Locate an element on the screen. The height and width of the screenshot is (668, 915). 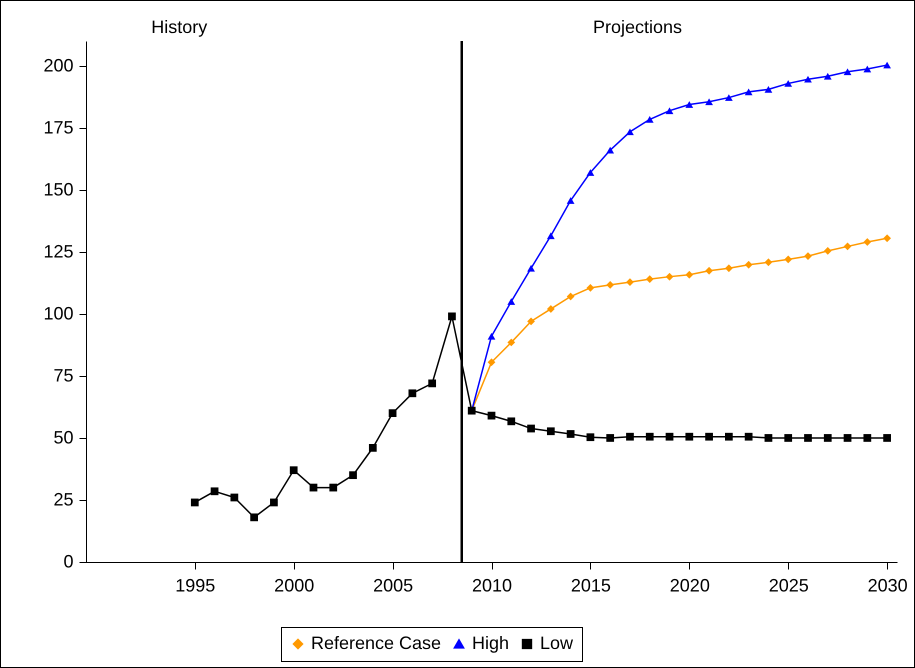
x-tick-label: 1995 is located at coordinates (195, 586).